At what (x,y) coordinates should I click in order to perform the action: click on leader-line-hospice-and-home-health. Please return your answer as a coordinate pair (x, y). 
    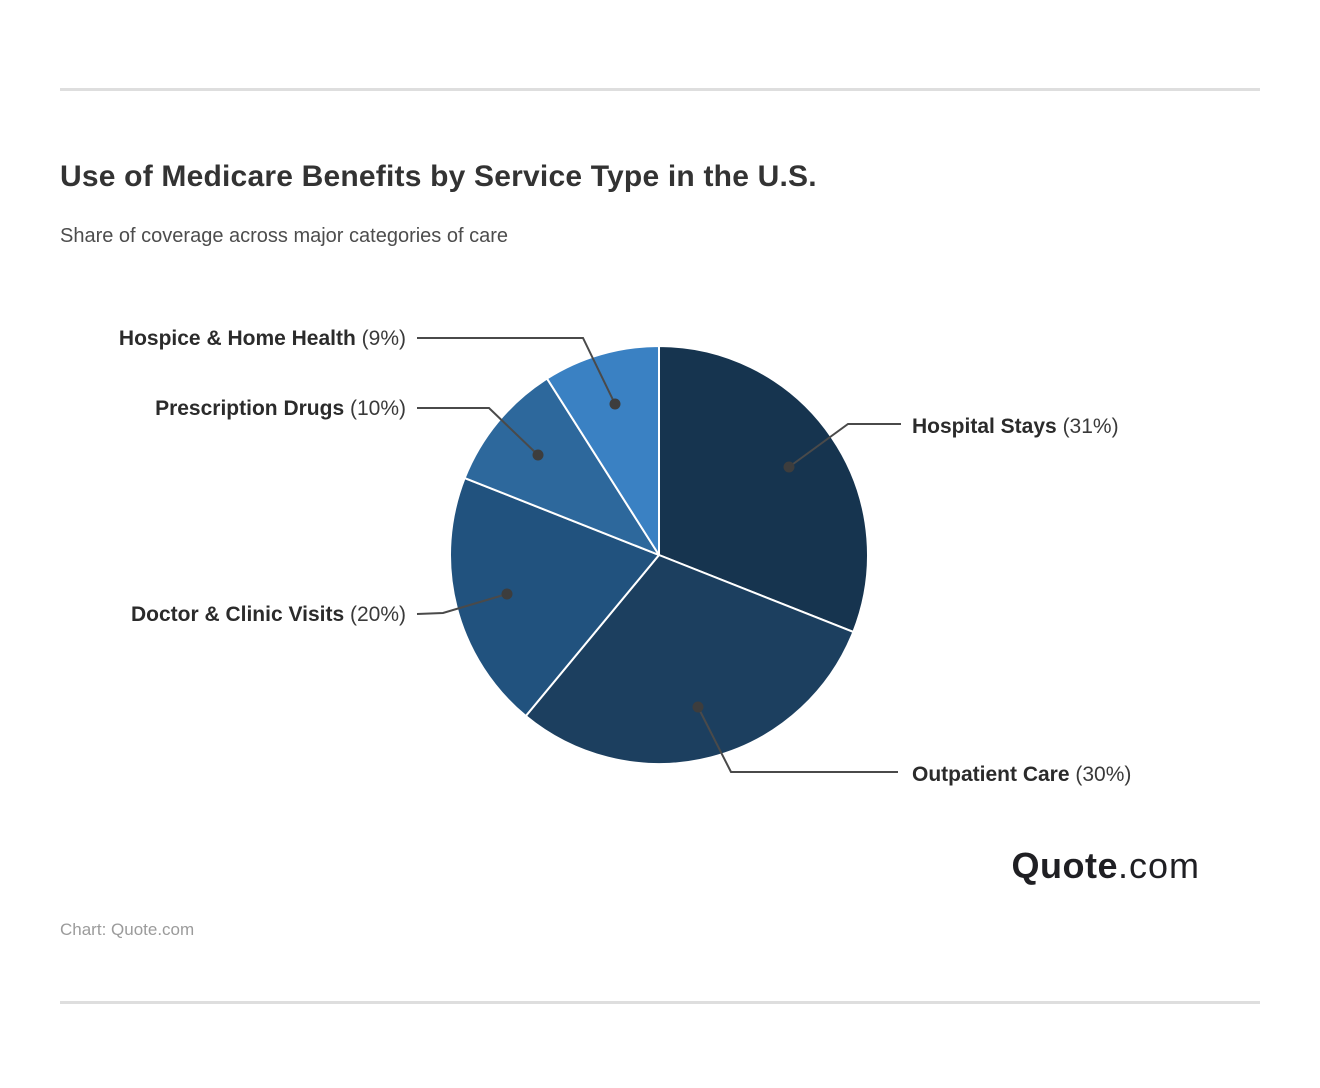
    Looking at the image, I should click on (516, 371).